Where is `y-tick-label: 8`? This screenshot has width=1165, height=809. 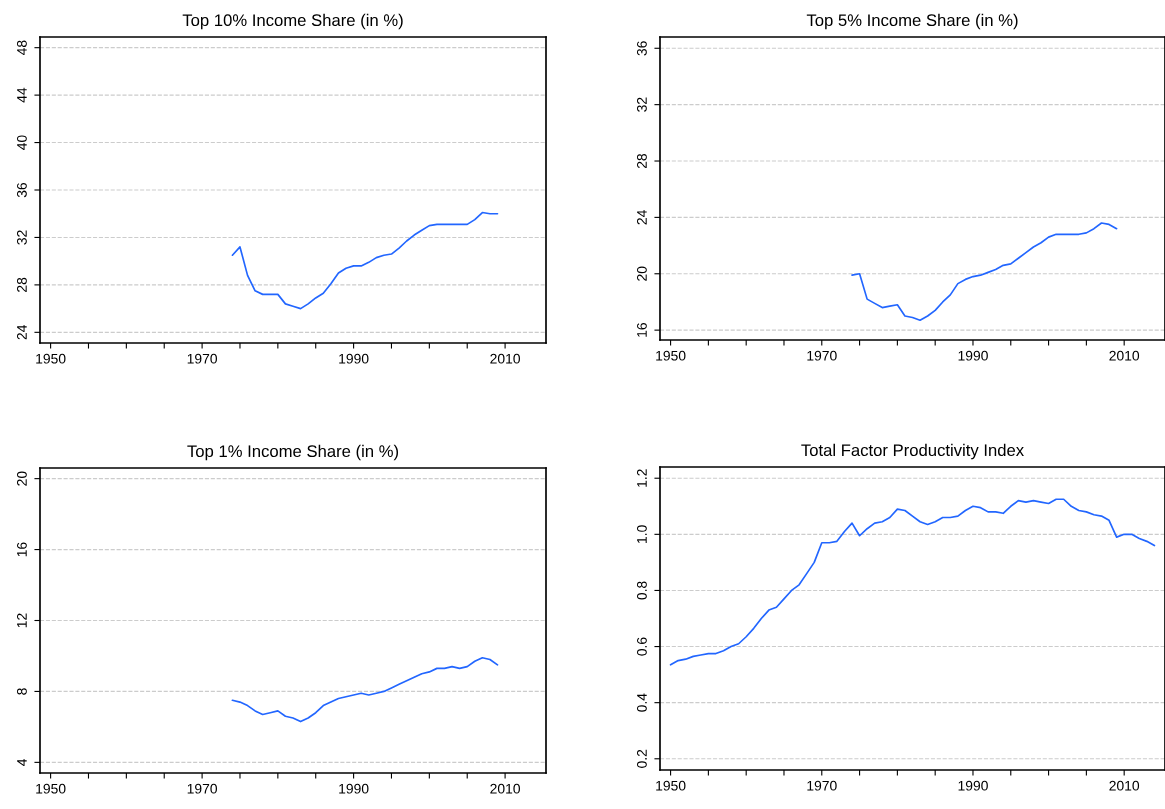
y-tick-label: 8 is located at coordinates (22, 691).